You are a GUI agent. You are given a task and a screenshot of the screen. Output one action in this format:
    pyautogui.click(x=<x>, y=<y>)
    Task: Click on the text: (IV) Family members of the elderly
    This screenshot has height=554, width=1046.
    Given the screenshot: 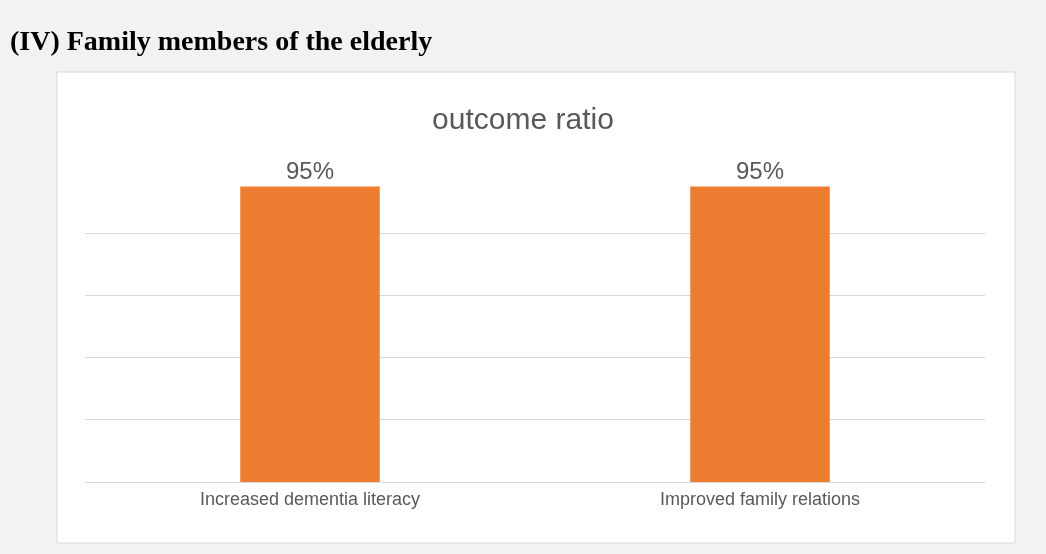 What is the action you would take?
    pyautogui.click(x=221, y=40)
    